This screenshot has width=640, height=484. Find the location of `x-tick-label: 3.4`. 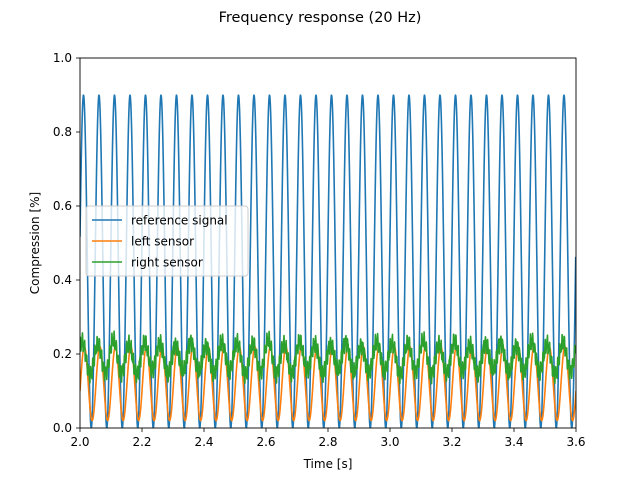

x-tick-label: 3.4 is located at coordinates (513, 442).